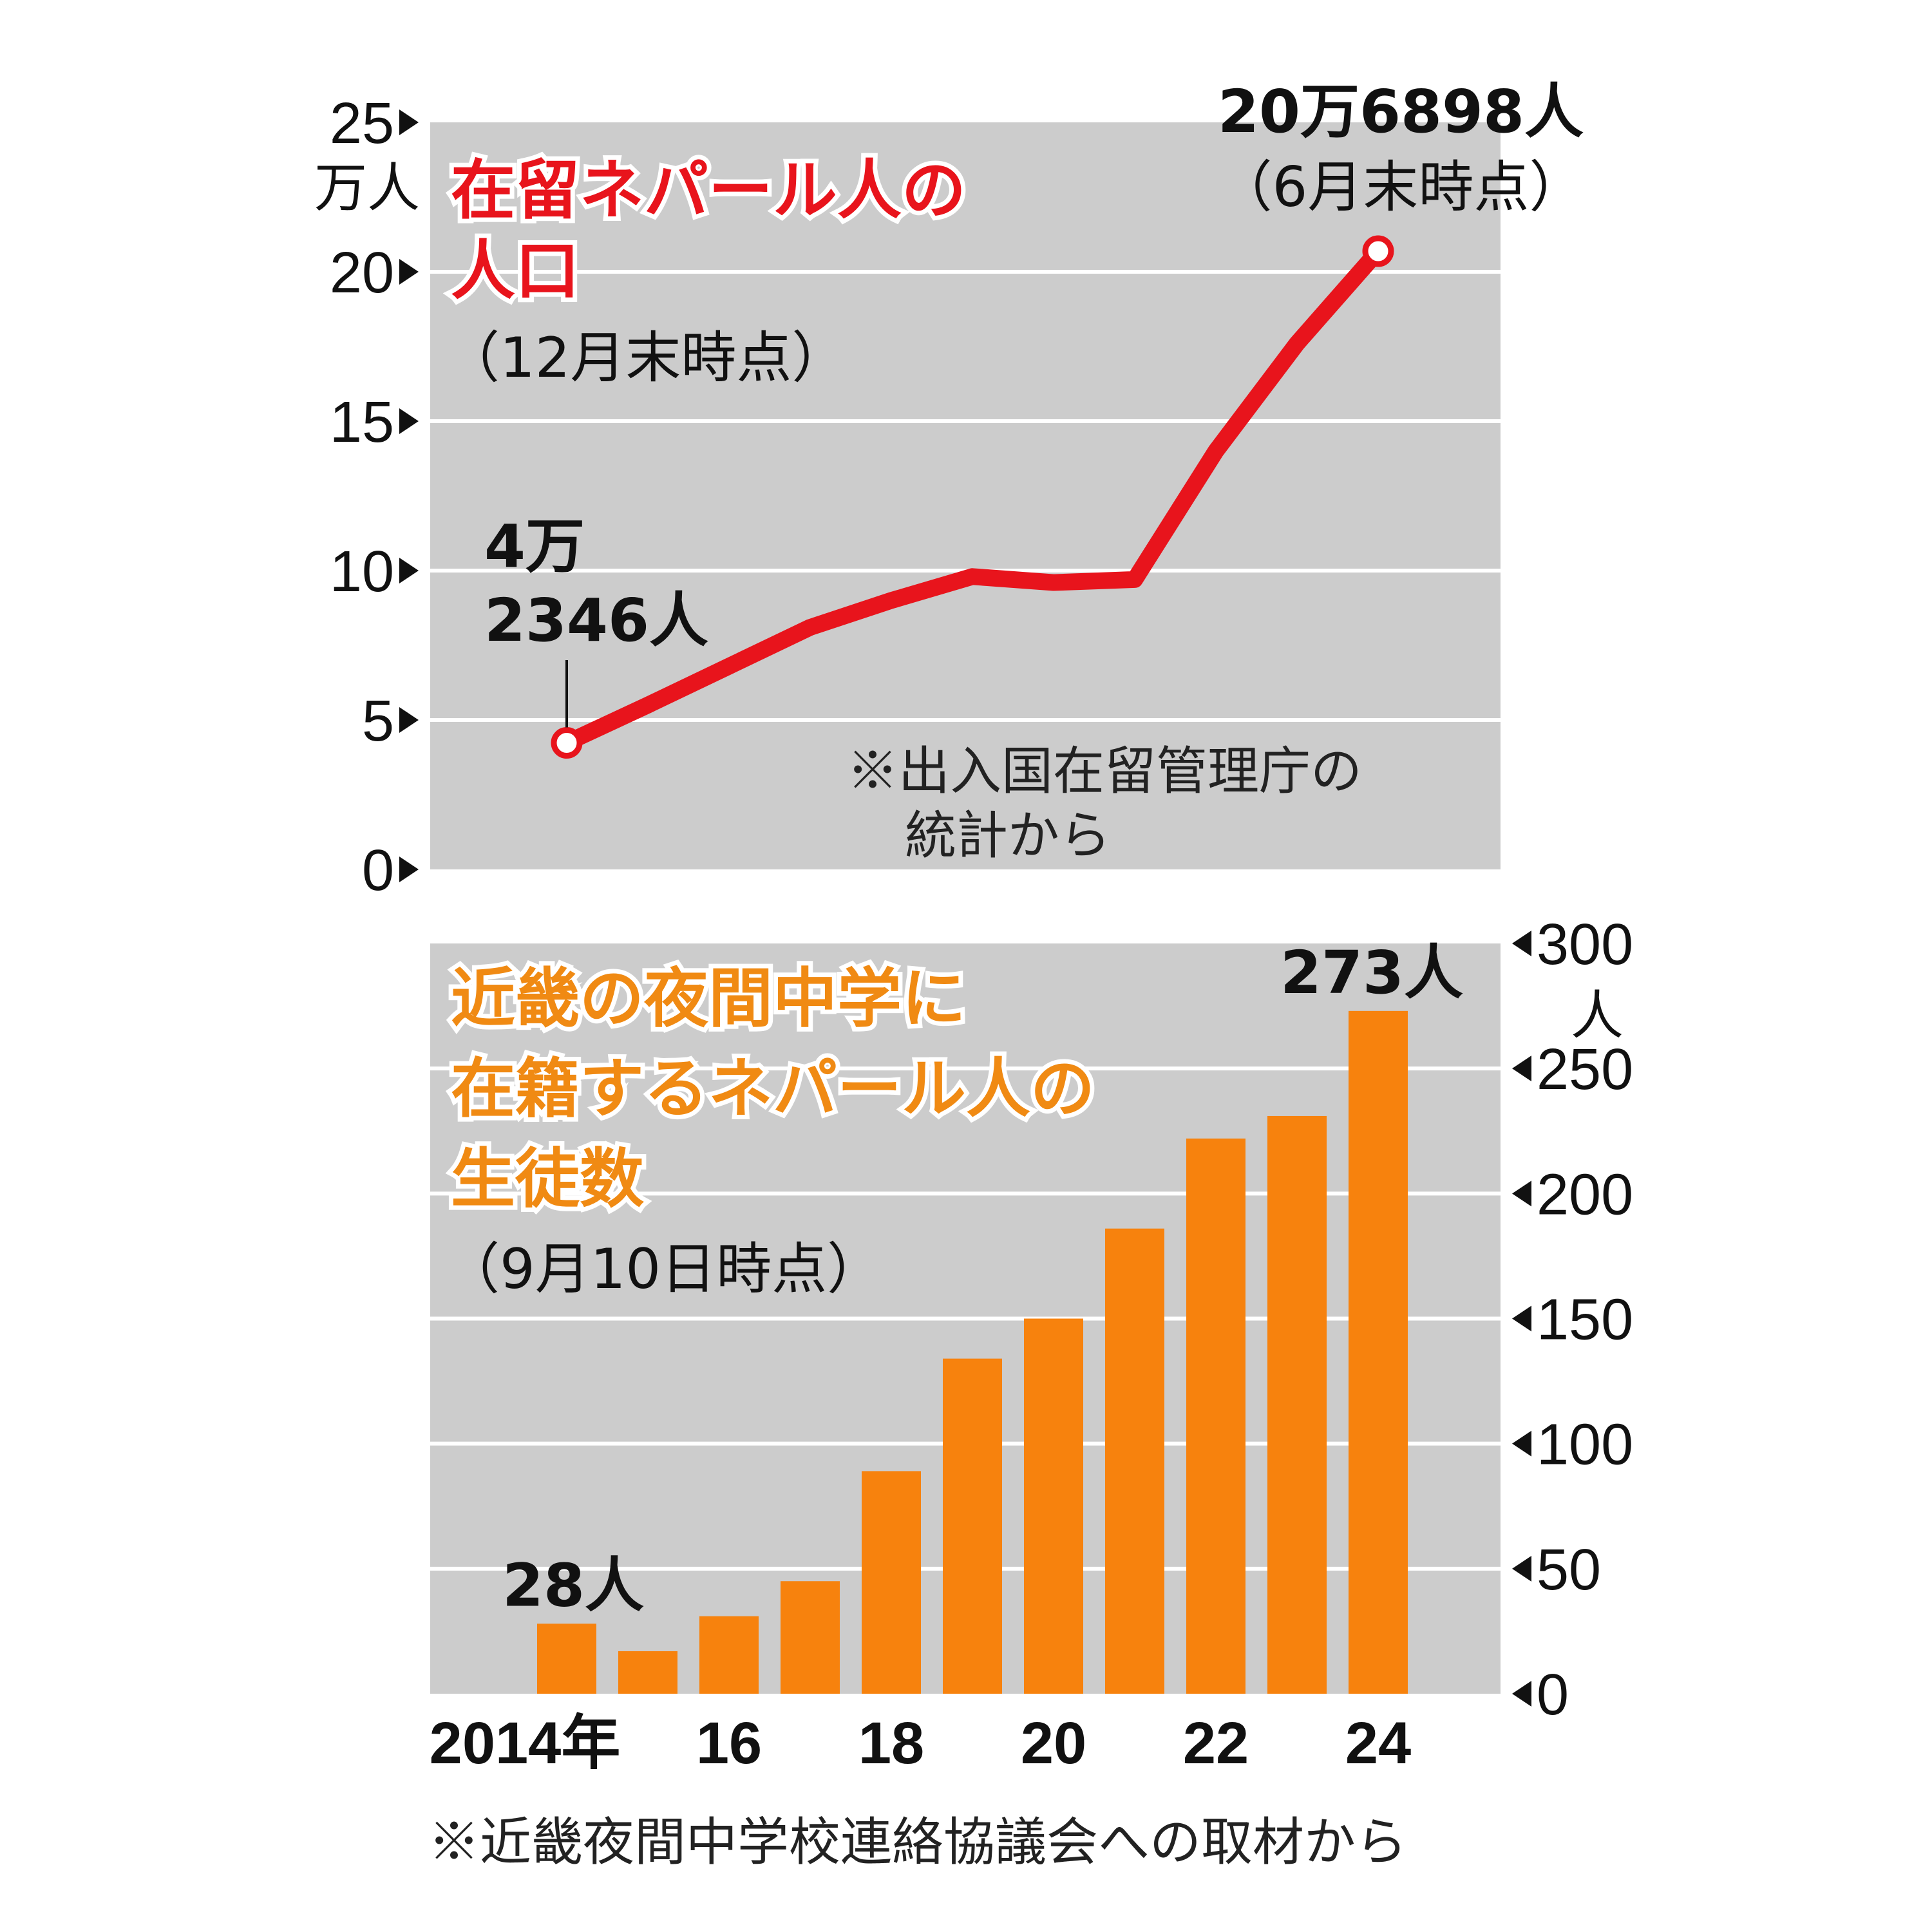 The width and height of the screenshot is (1932, 1932). Describe the element at coordinates (596, 620) in the screenshot. I see `start-annotation-line2: 2346人` at that location.